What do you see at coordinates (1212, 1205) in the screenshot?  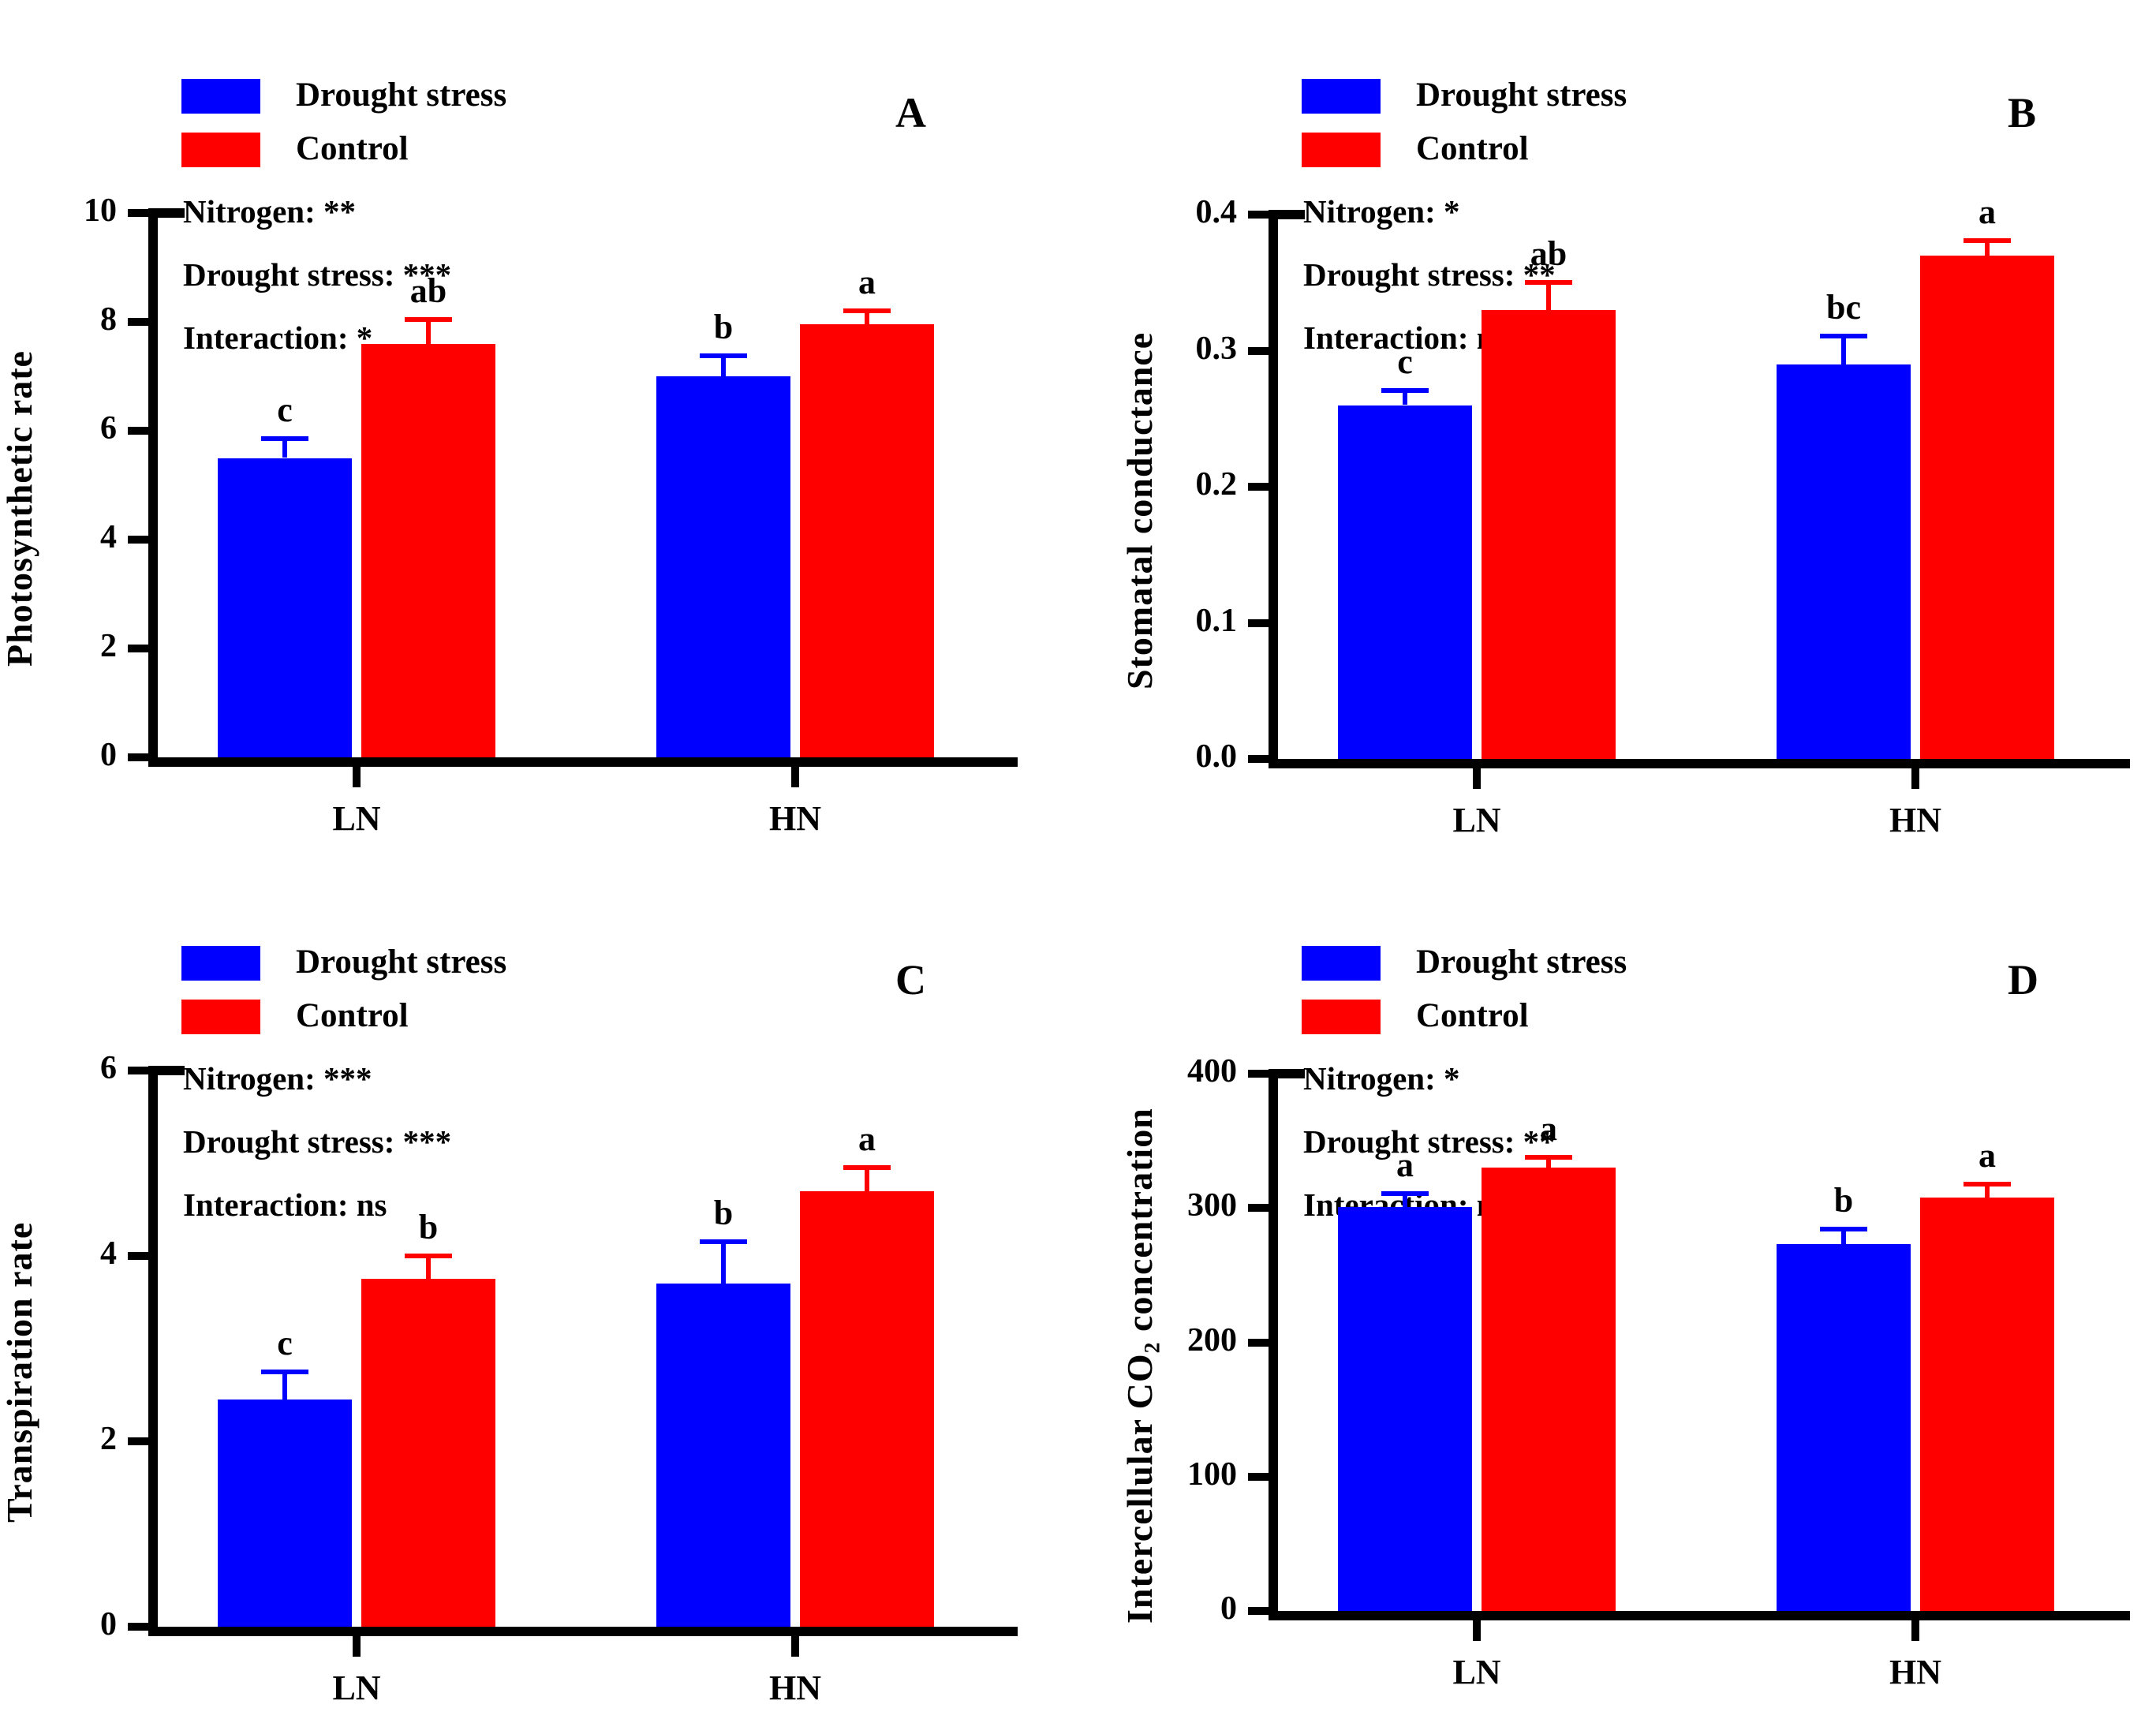 I see `y-tick-label: 300` at bounding box center [1212, 1205].